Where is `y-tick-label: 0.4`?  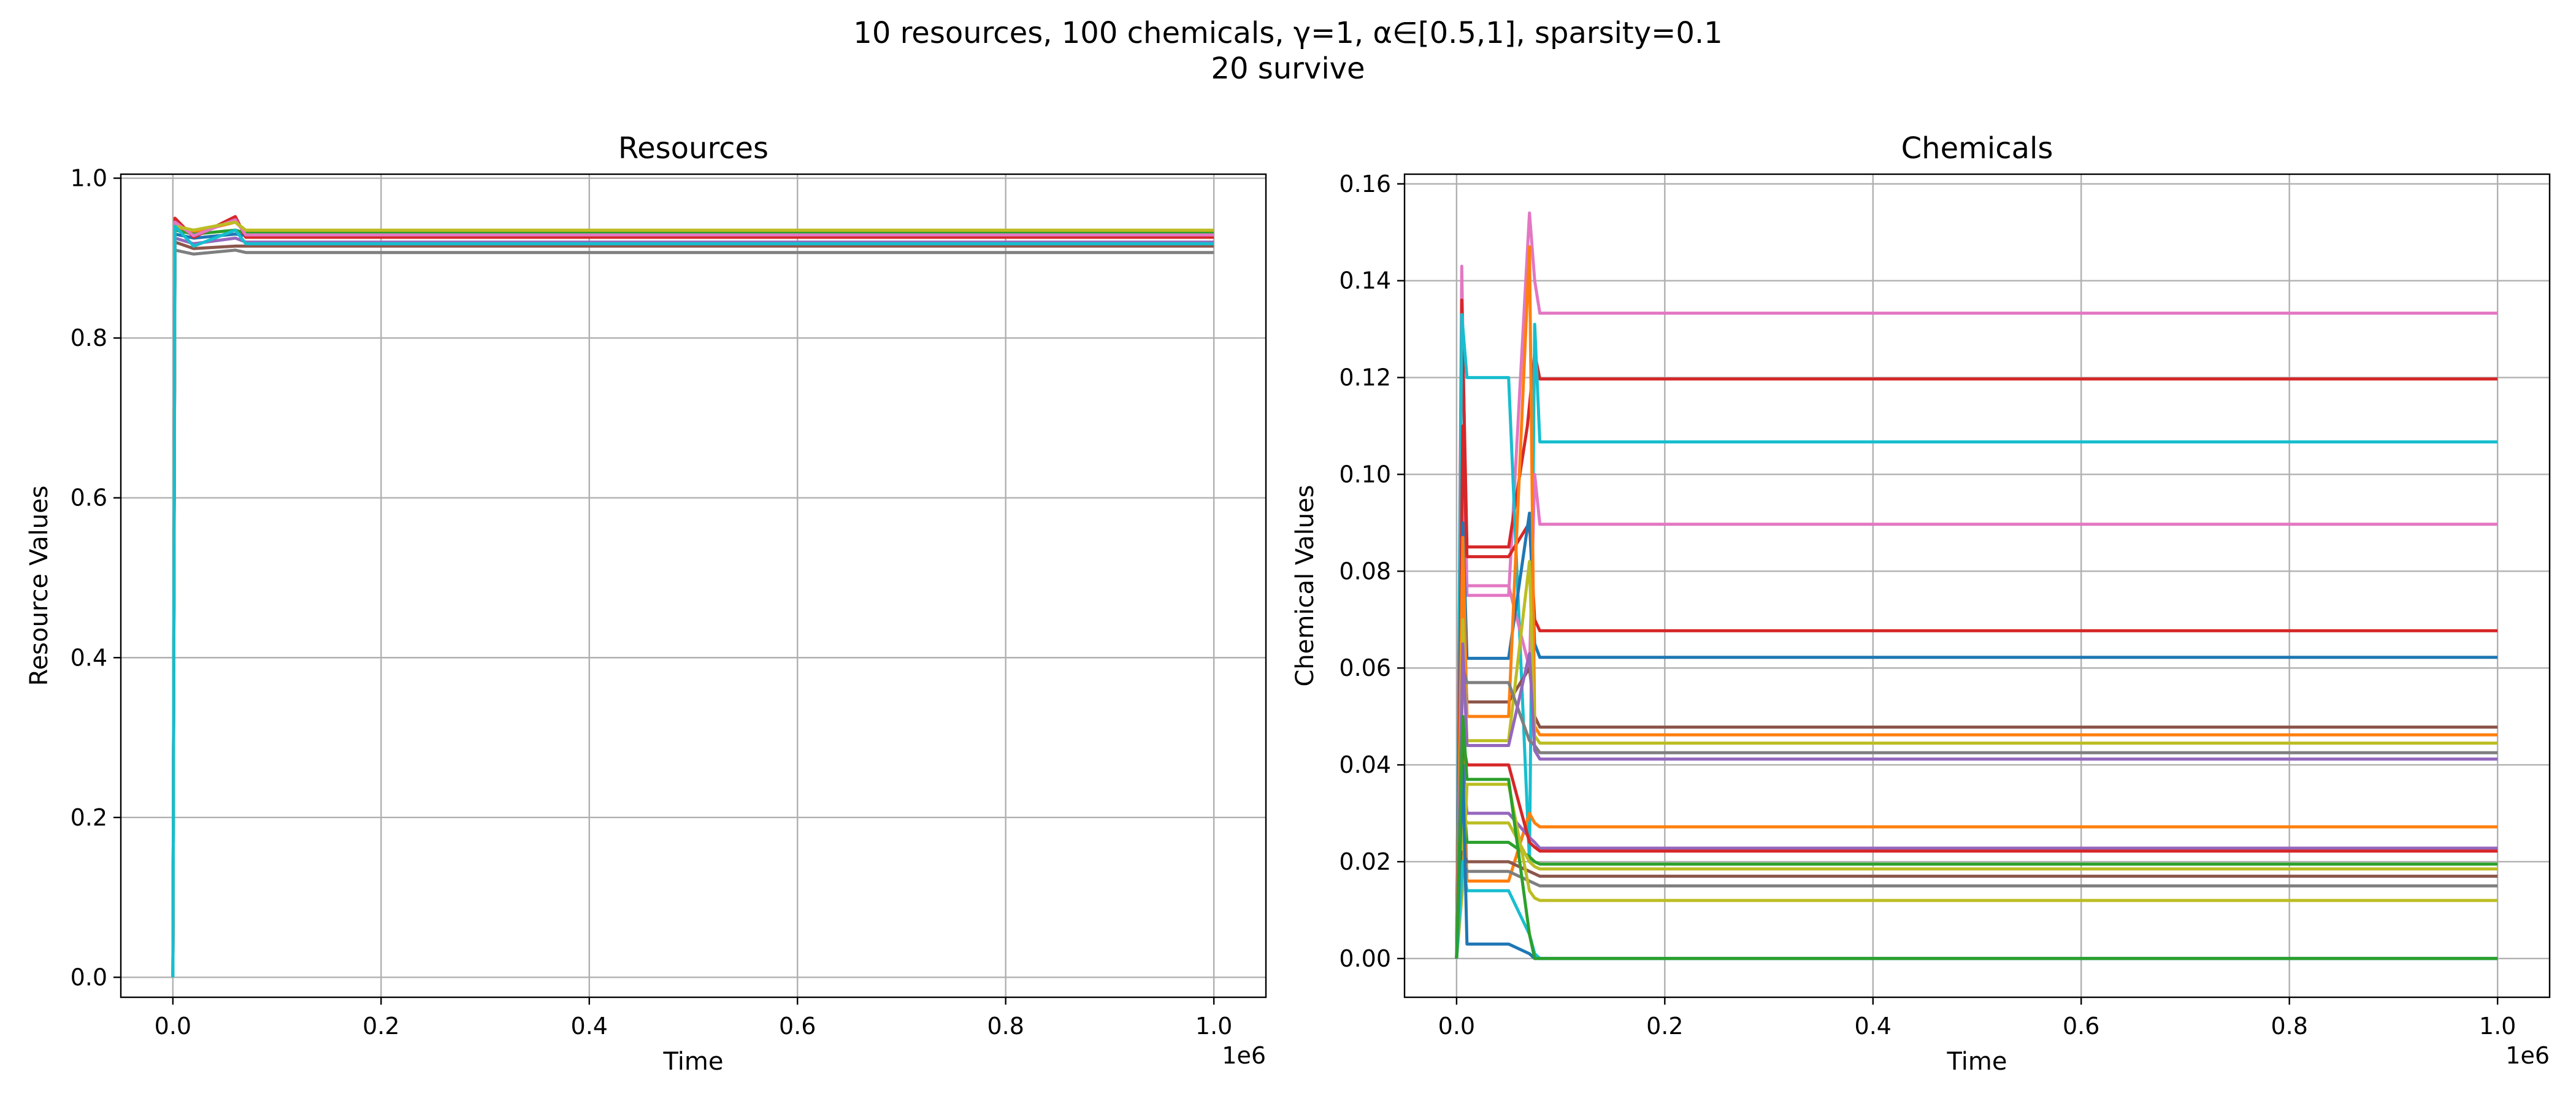
y-tick-label: 0.4 is located at coordinates (89, 657).